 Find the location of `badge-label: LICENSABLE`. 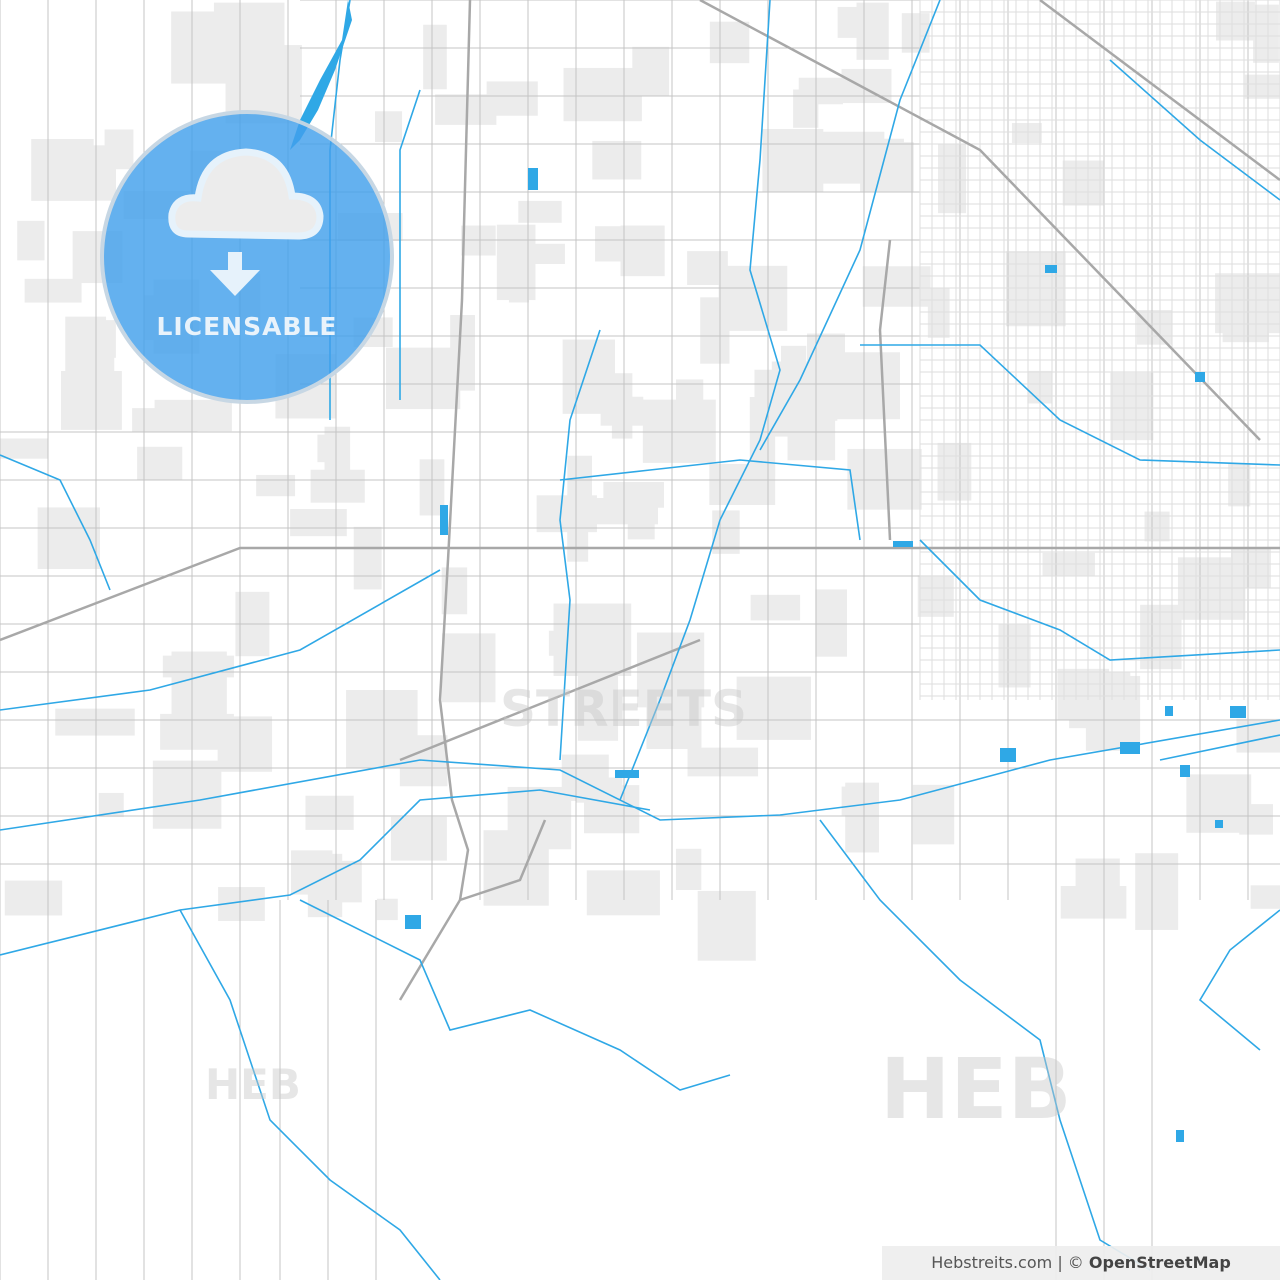

badge-label: LICENSABLE is located at coordinates (247, 326).